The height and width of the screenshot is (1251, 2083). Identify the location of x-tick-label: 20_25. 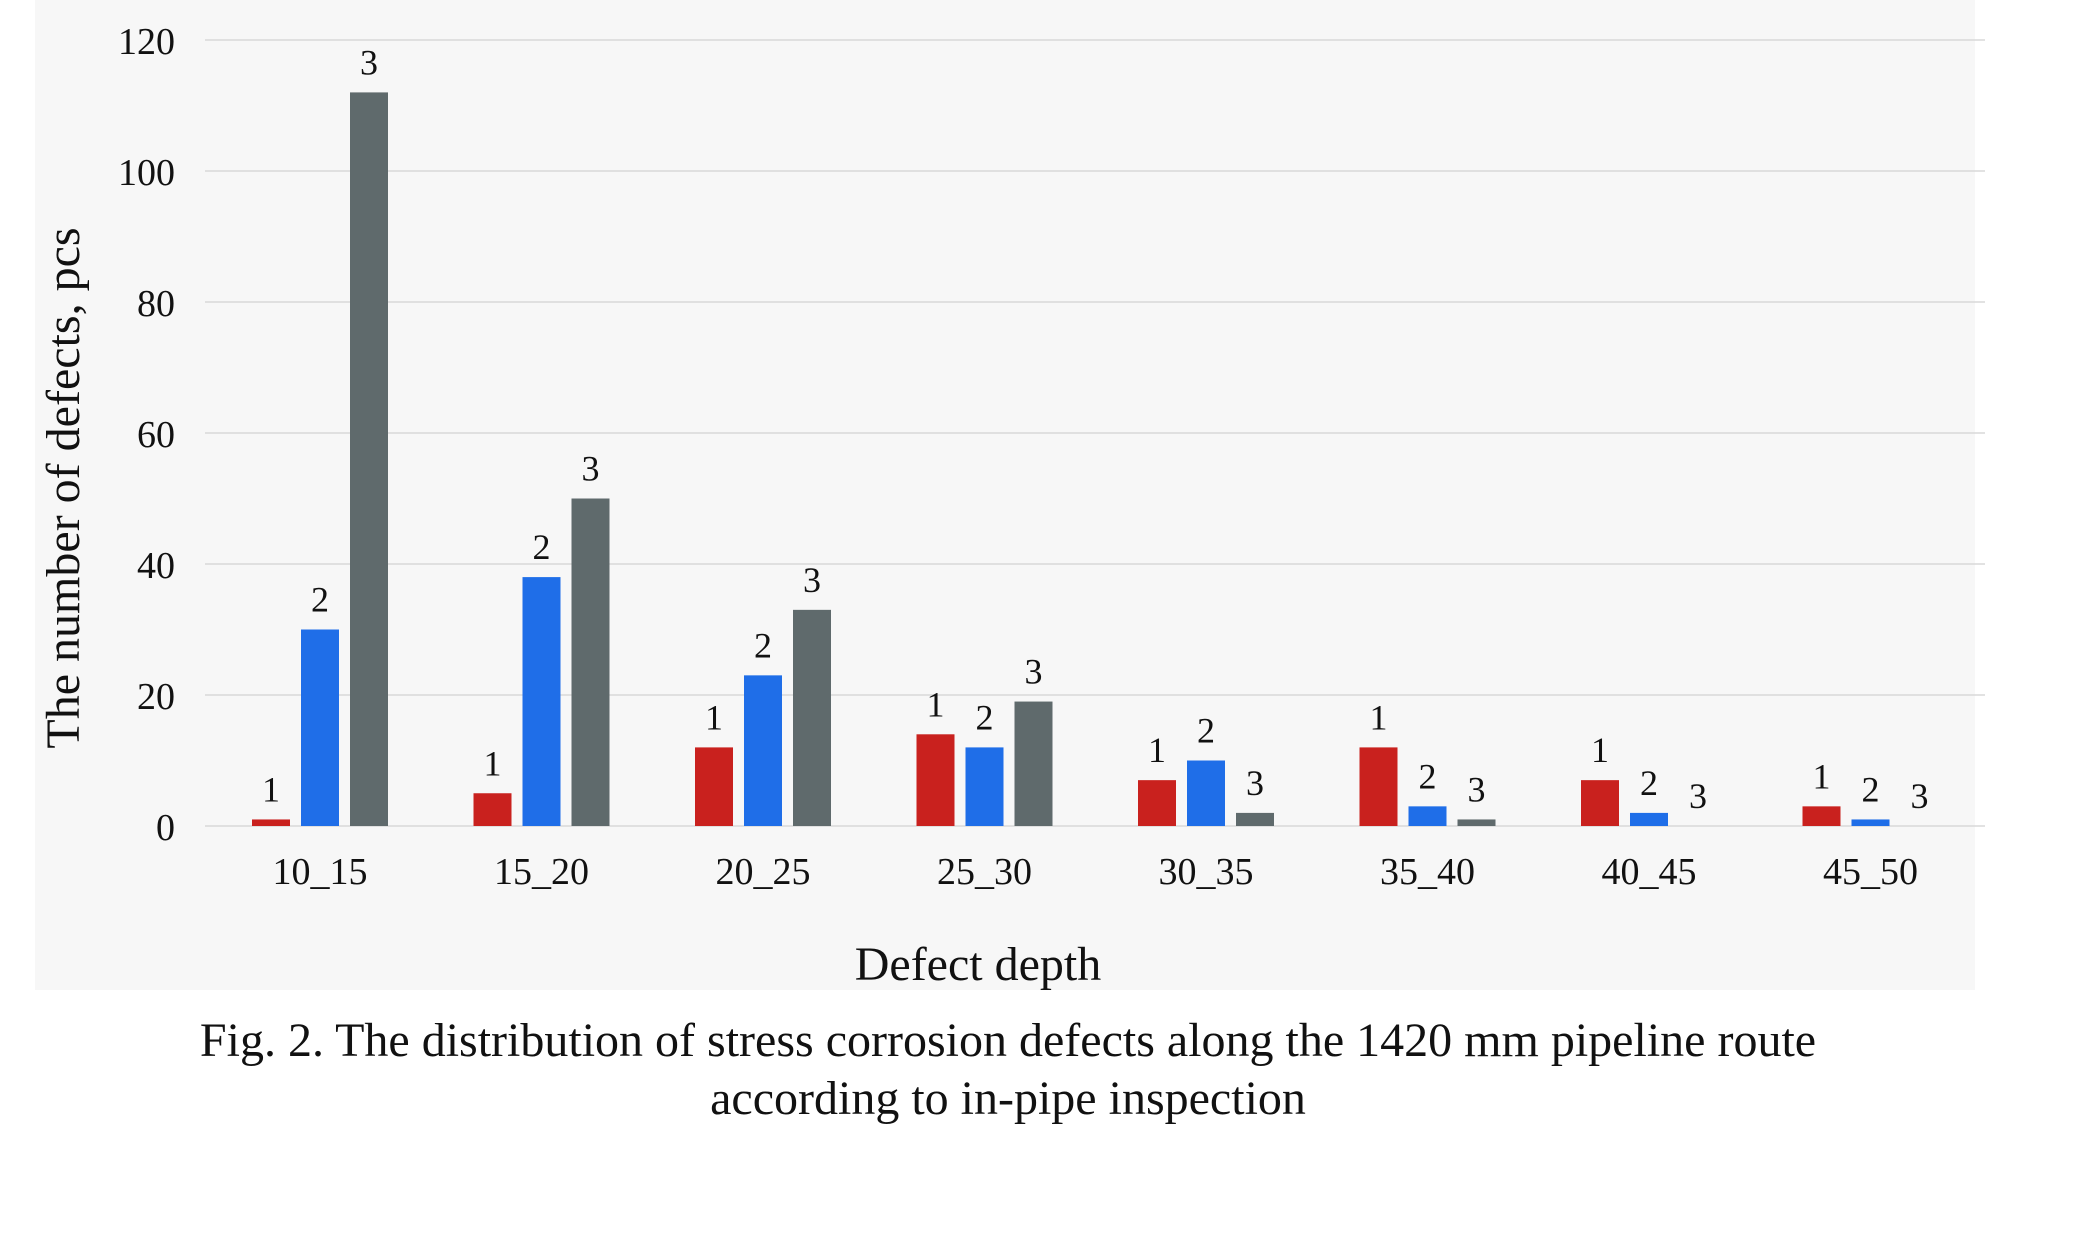
(763, 872).